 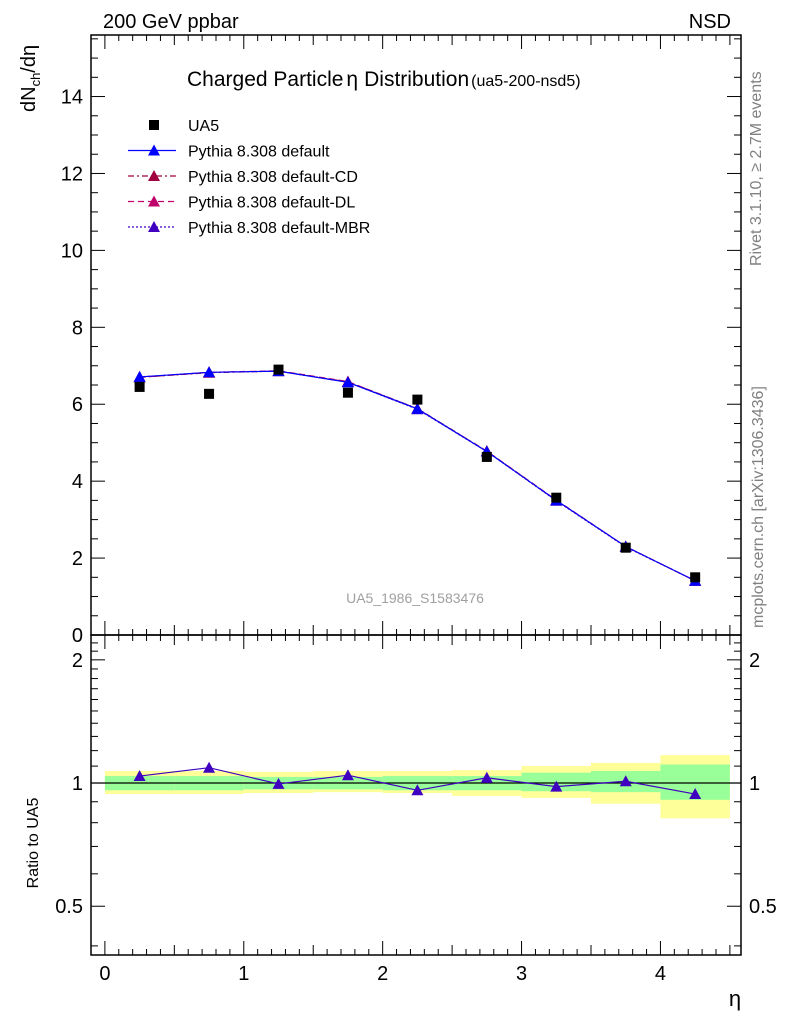 I want to click on legend-entry-label: Pythia 8.308 default-CD, so click(x=273, y=177).